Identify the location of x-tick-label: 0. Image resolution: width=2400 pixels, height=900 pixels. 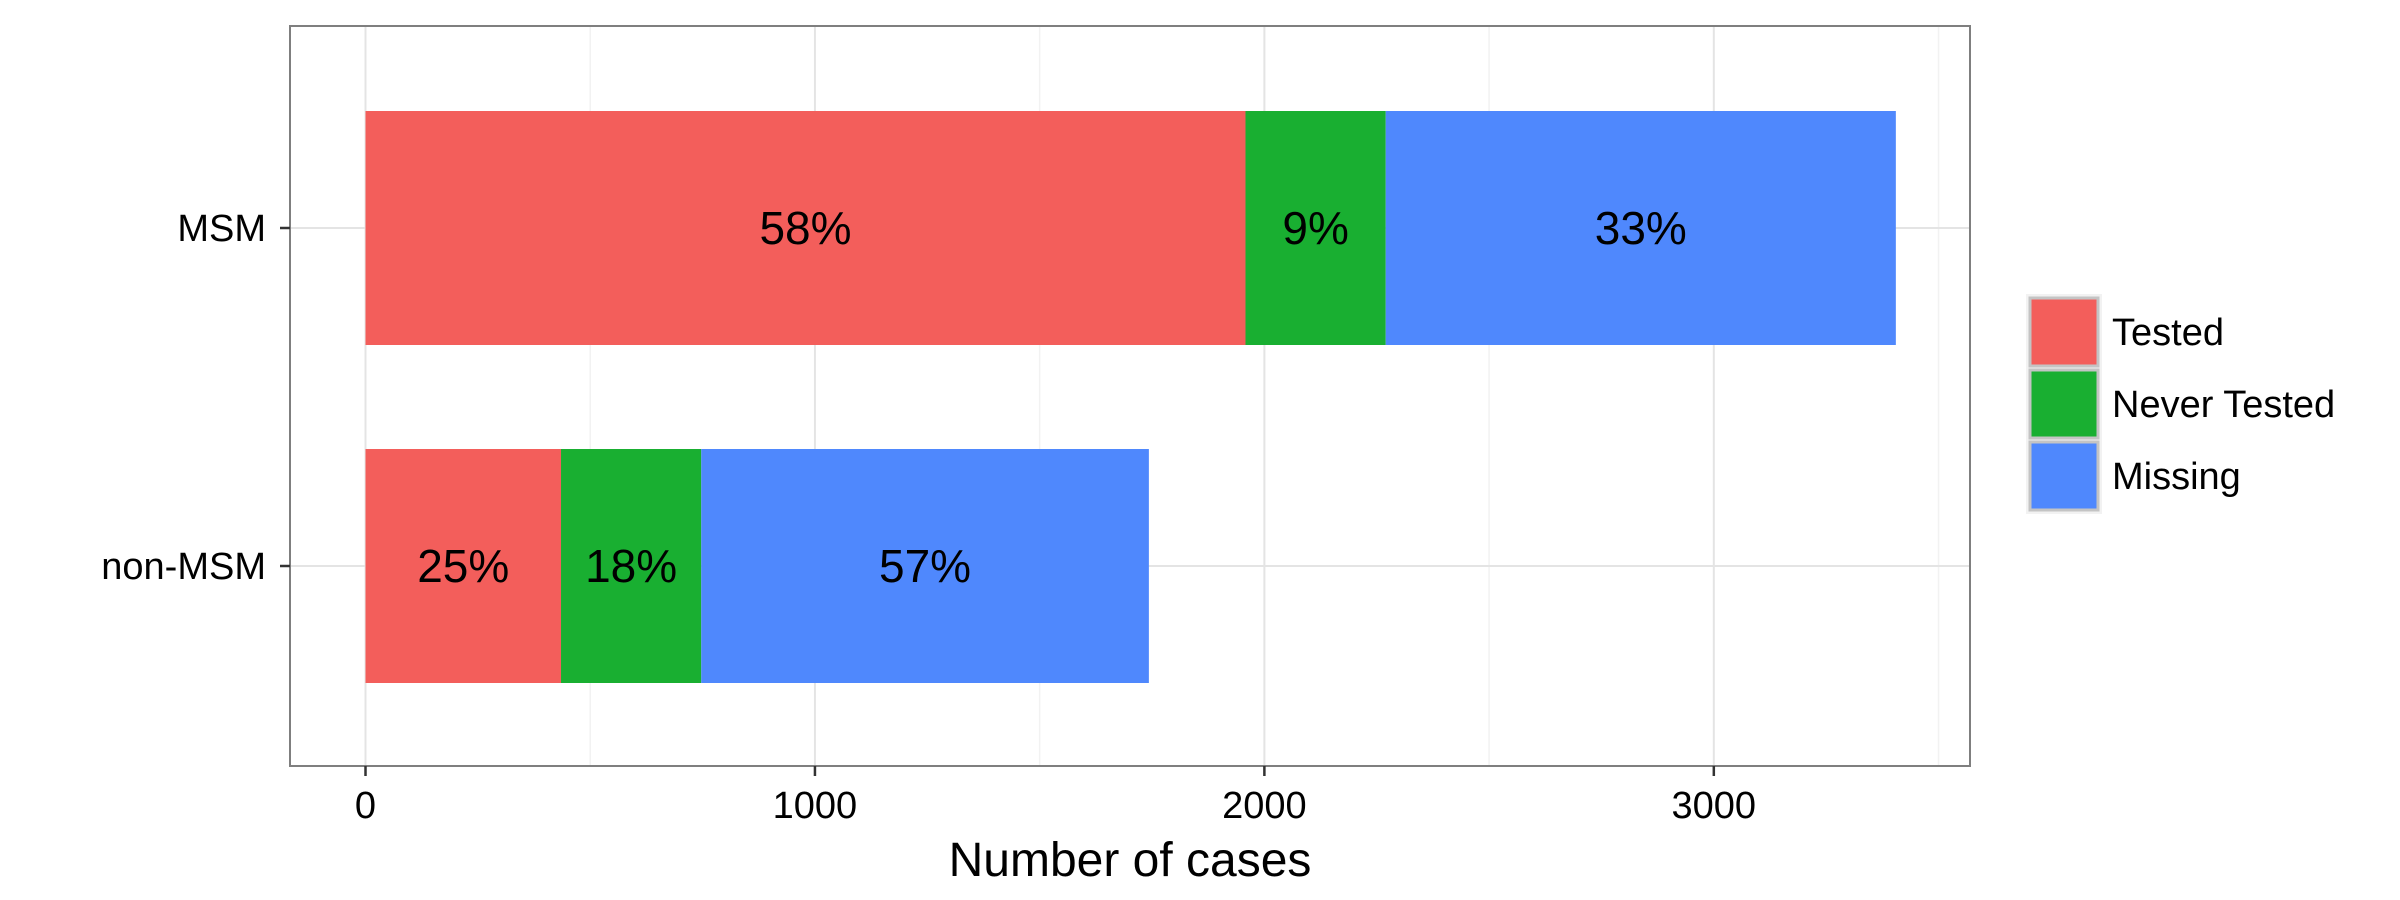
(365, 806).